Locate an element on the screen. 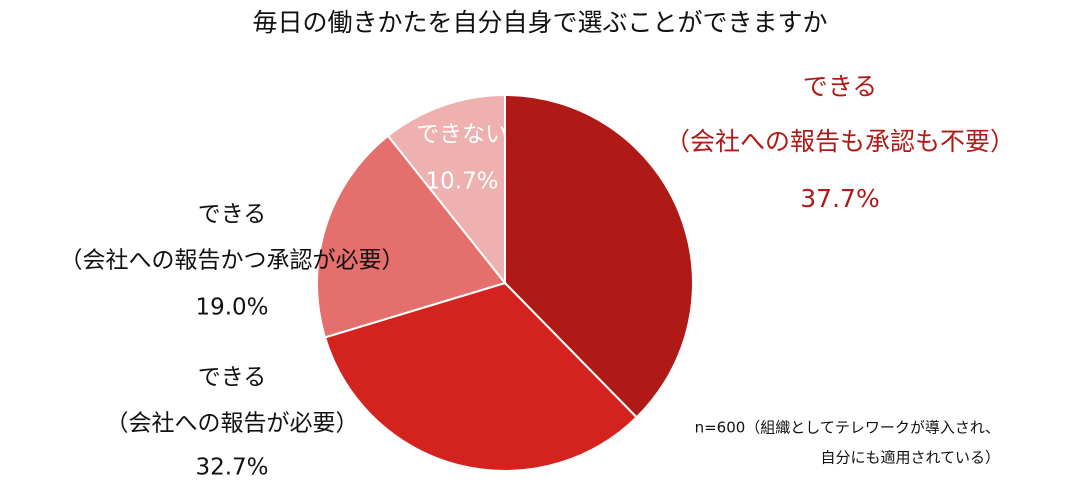 This screenshot has height=500, width=1081. value-label: 10.7% is located at coordinates (461, 182).